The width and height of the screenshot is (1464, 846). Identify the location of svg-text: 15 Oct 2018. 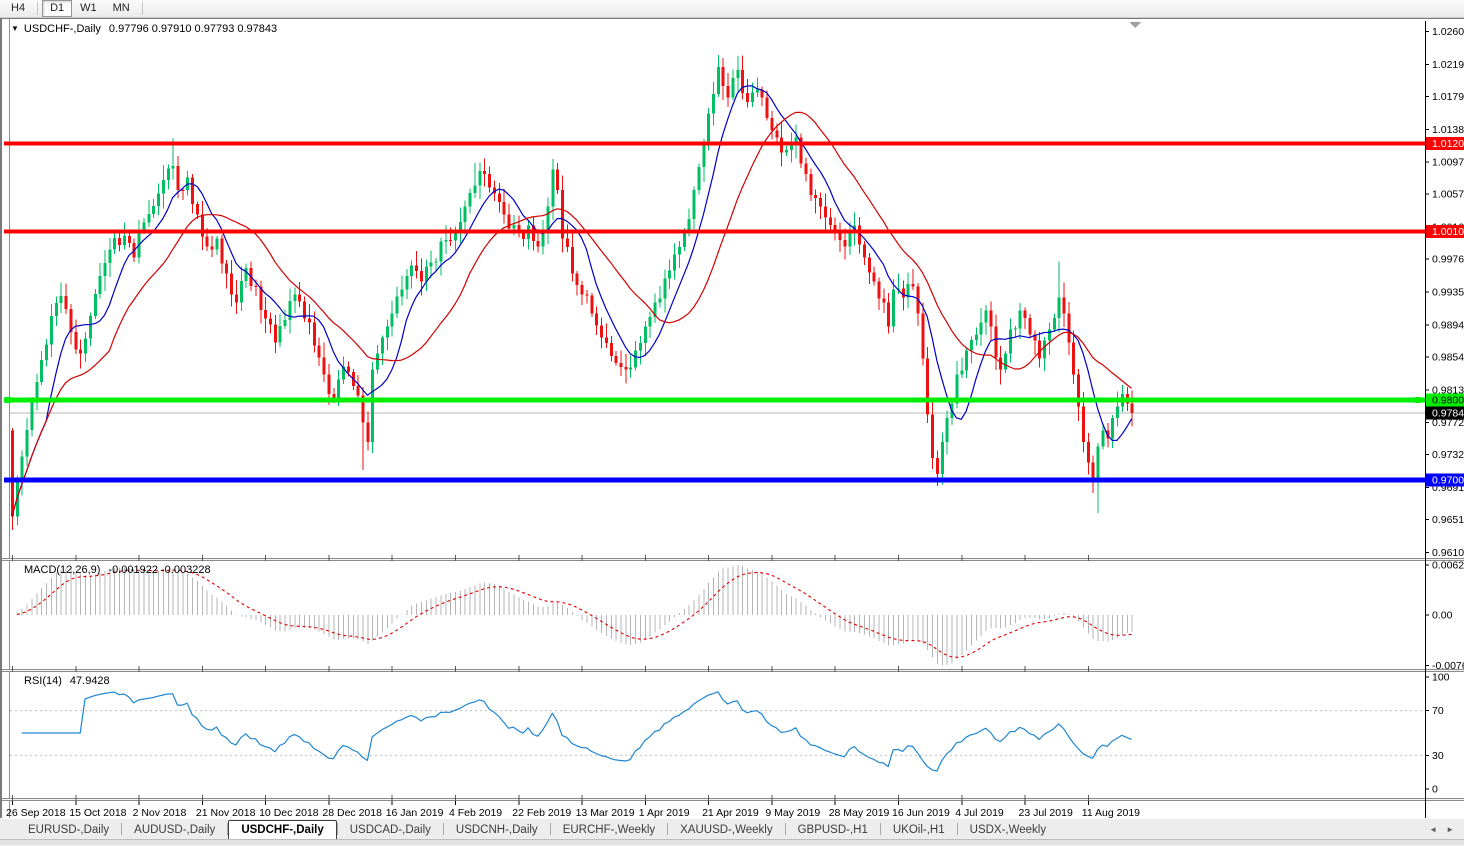
(97, 812).